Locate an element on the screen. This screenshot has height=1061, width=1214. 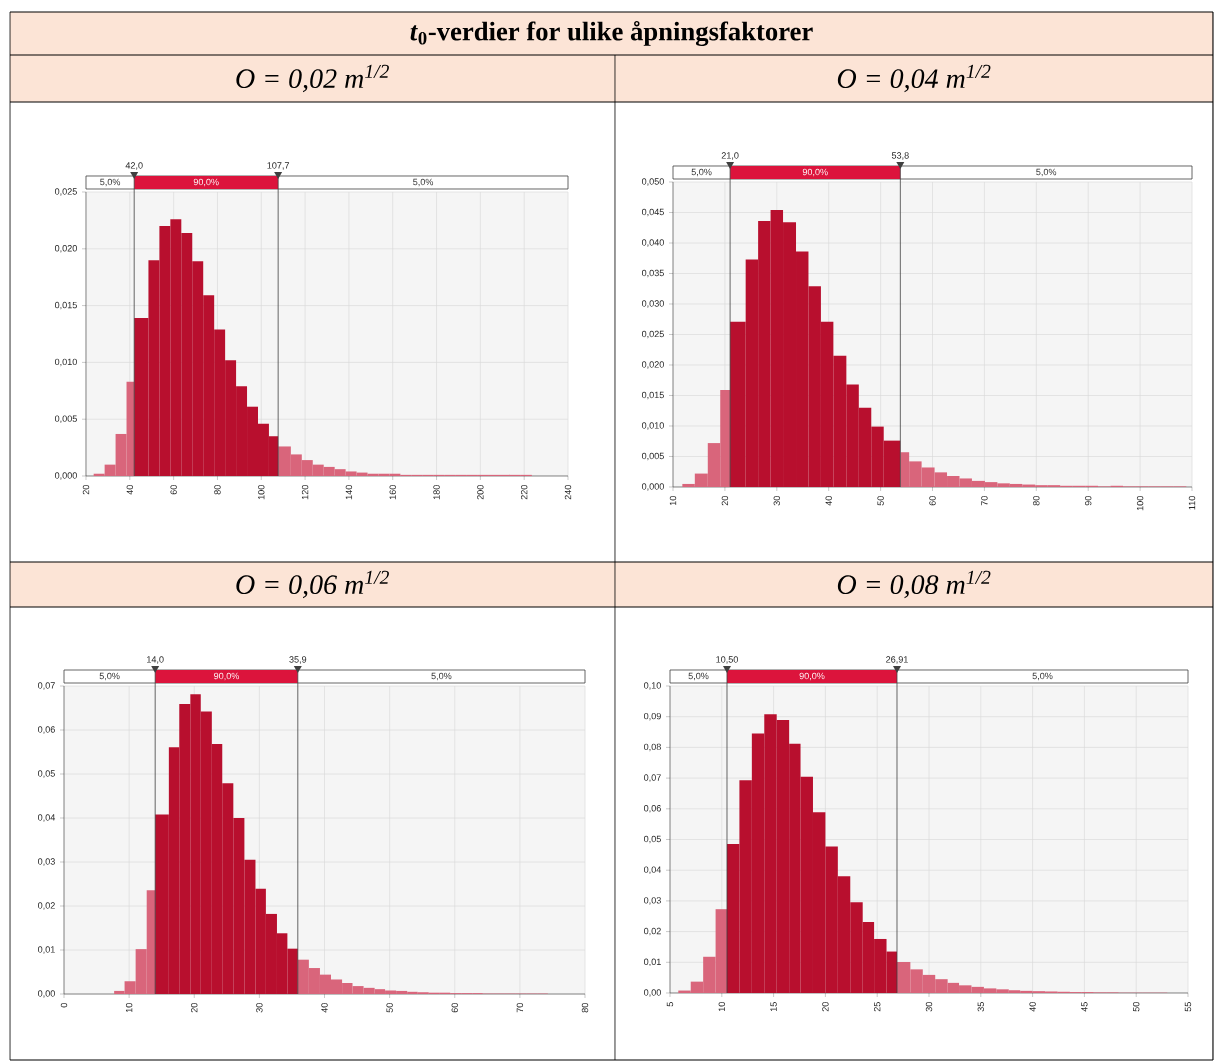
x-tick-label: 25 is located at coordinates (877, 1007).